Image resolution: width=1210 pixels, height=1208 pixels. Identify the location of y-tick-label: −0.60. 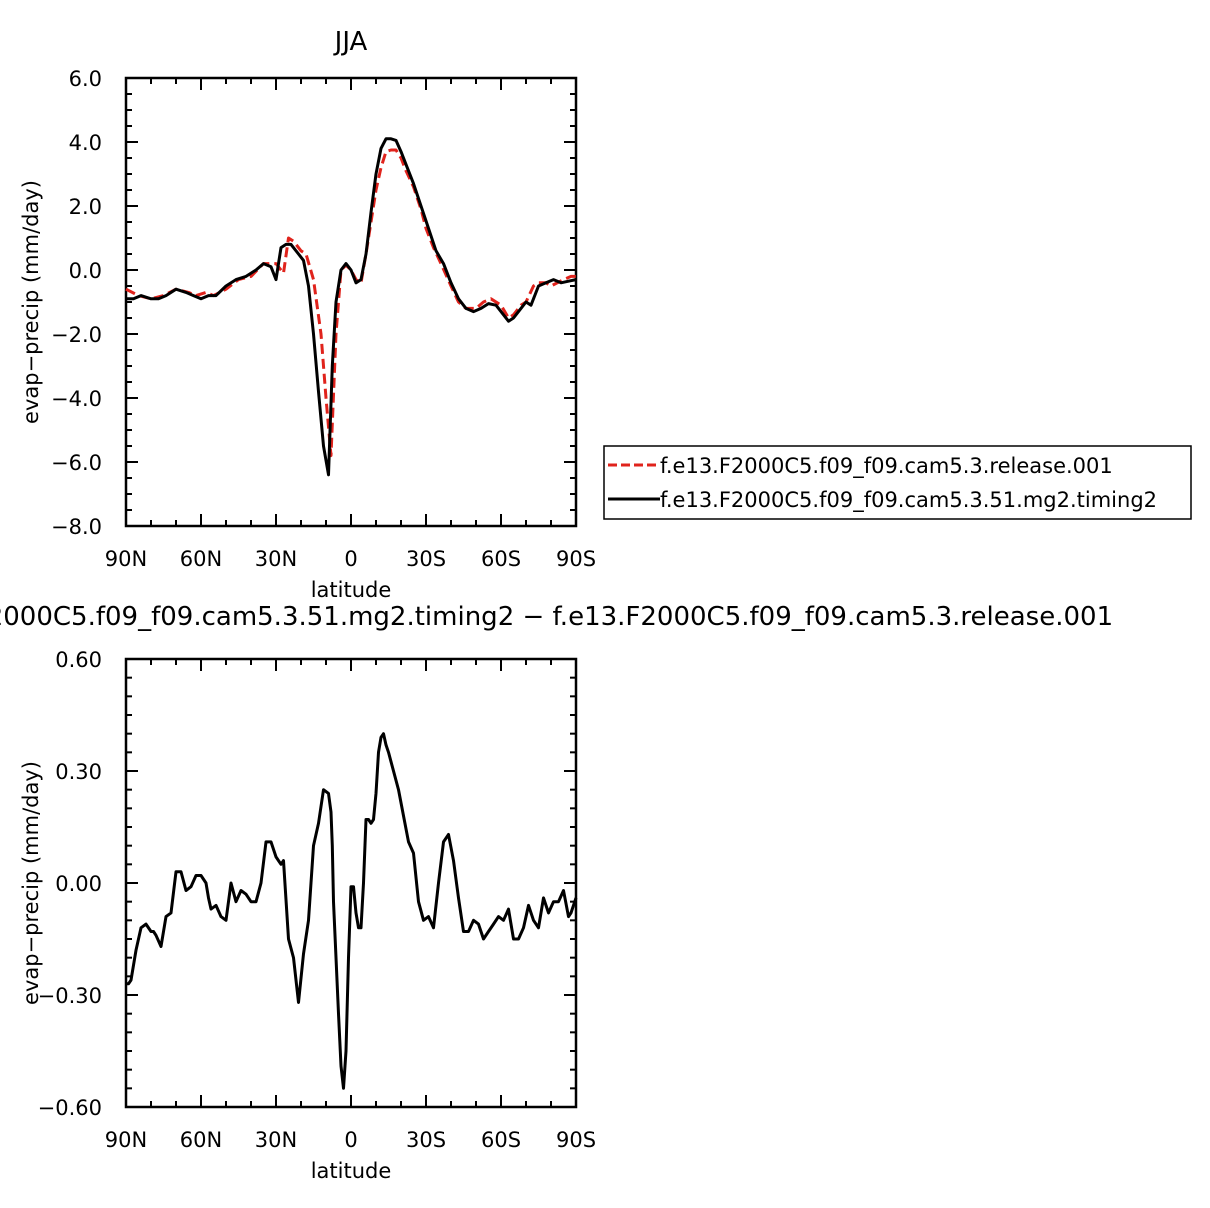
(70, 1108).